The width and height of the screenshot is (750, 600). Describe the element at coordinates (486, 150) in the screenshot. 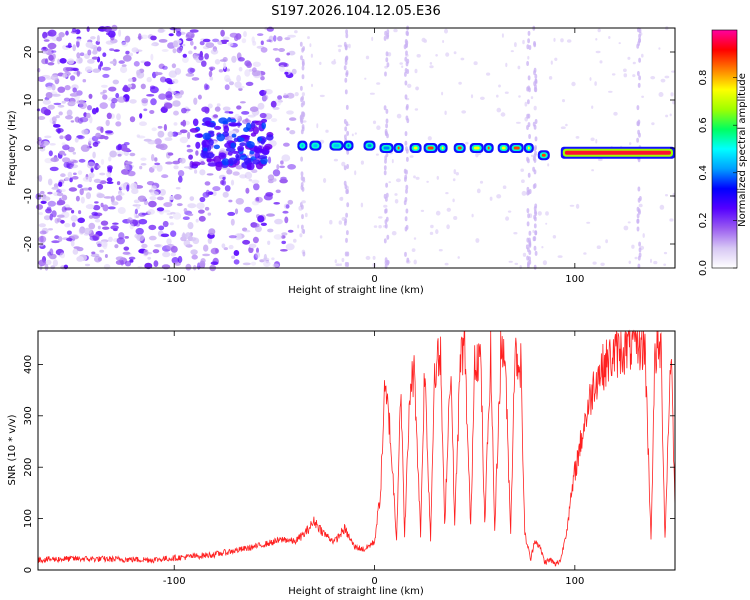

I see `spectrogram-tone` at that location.